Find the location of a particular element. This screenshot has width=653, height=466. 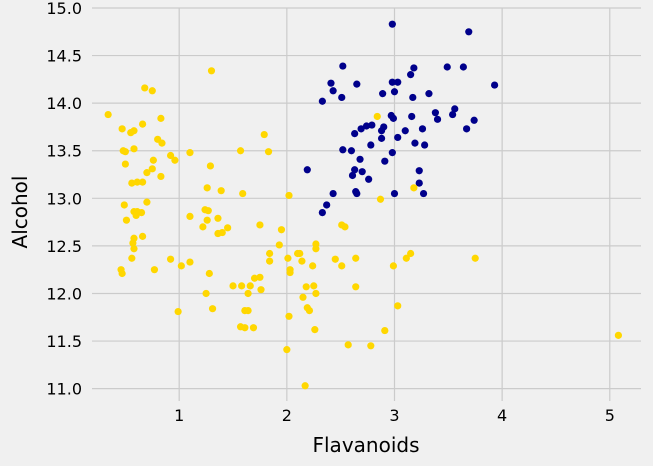

y-tick-label: 14.5 is located at coordinates (64, 56).